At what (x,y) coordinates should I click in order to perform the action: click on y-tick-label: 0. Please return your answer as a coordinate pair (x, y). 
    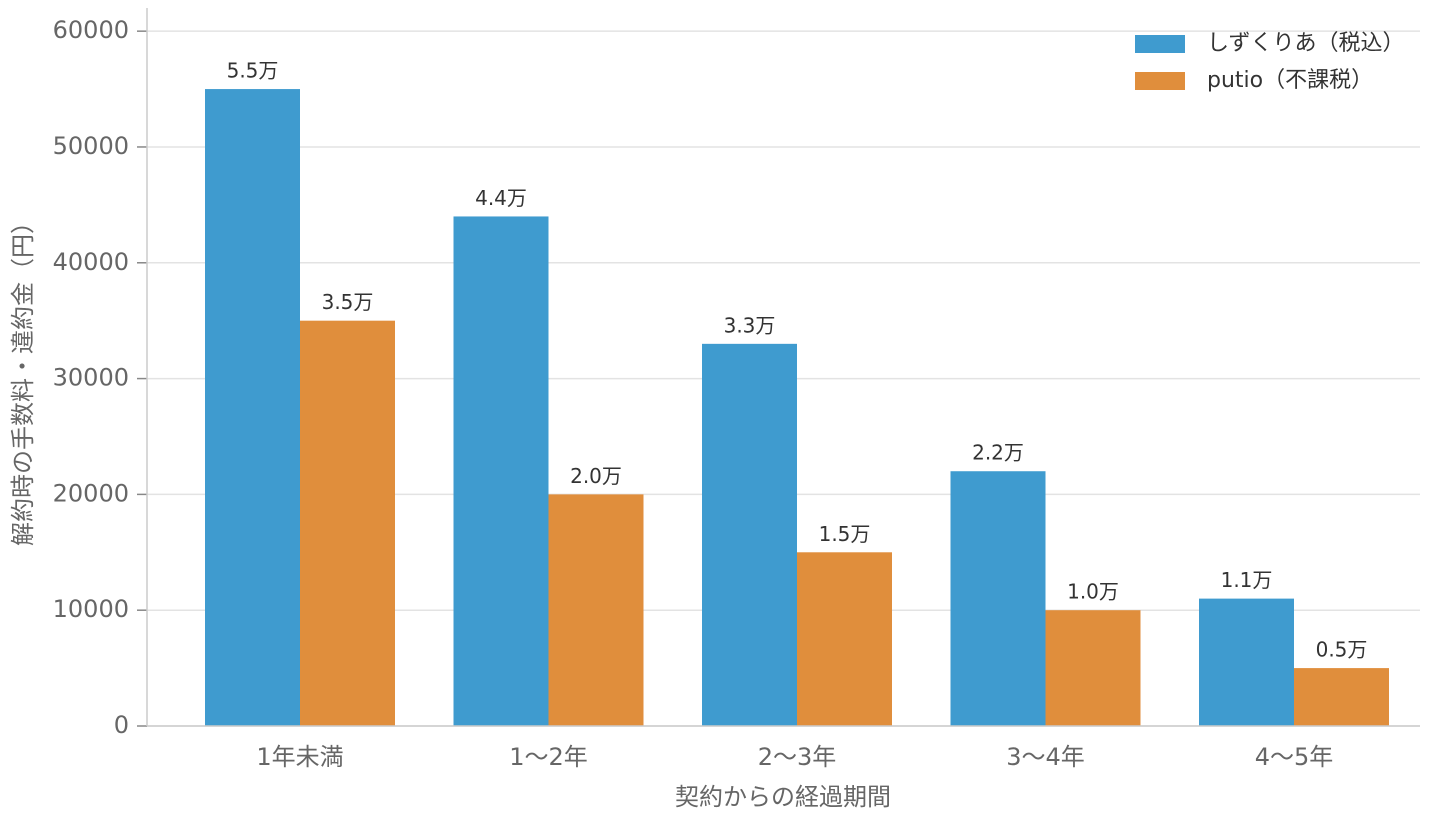
    Looking at the image, I should click on (121, 725).